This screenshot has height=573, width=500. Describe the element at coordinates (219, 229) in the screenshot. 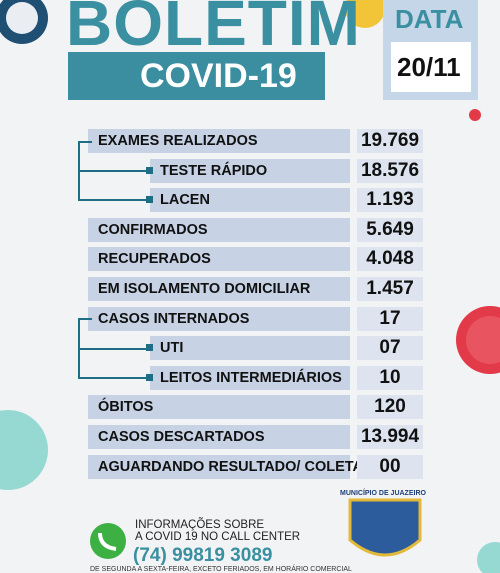

I see `row-label: CONFIRMADOS` at that location.